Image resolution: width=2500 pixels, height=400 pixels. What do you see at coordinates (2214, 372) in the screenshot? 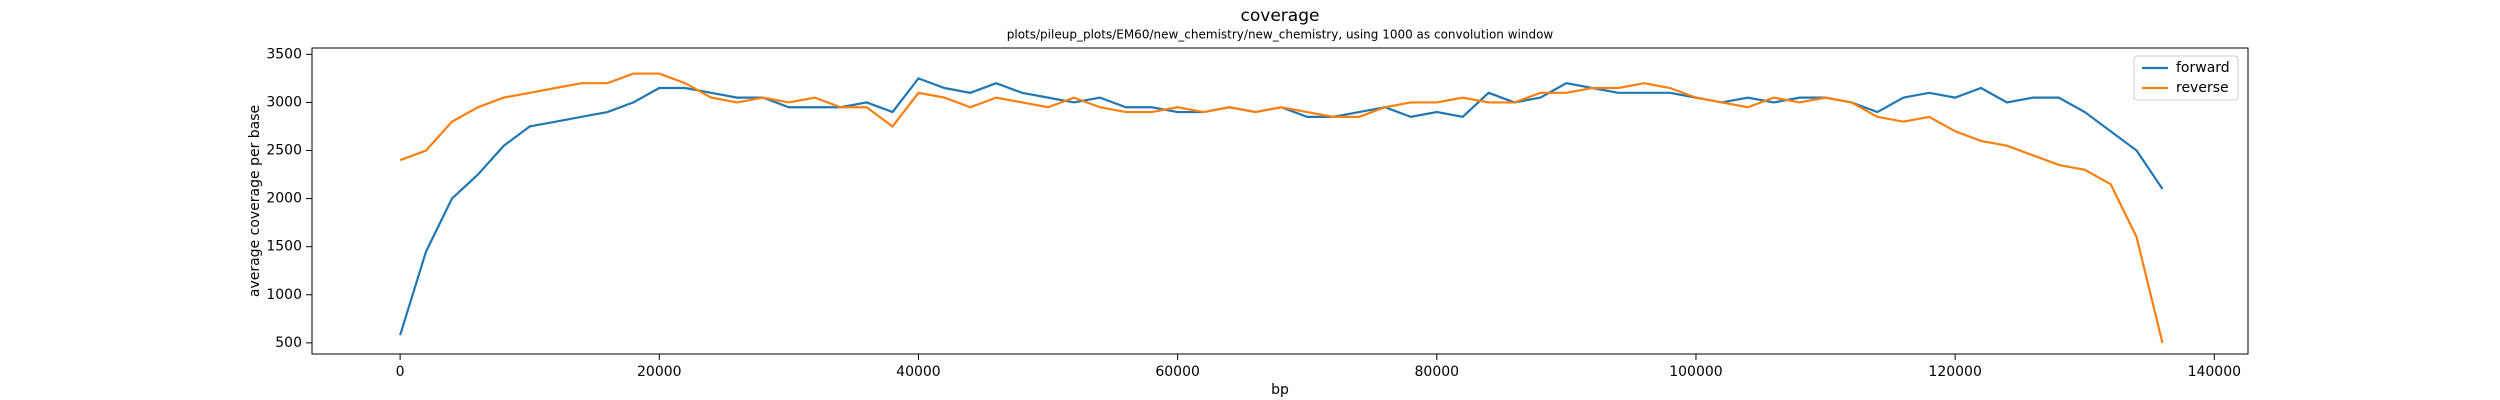
I see `x-tick-label: 140000` at bounding box center [2214, 372].